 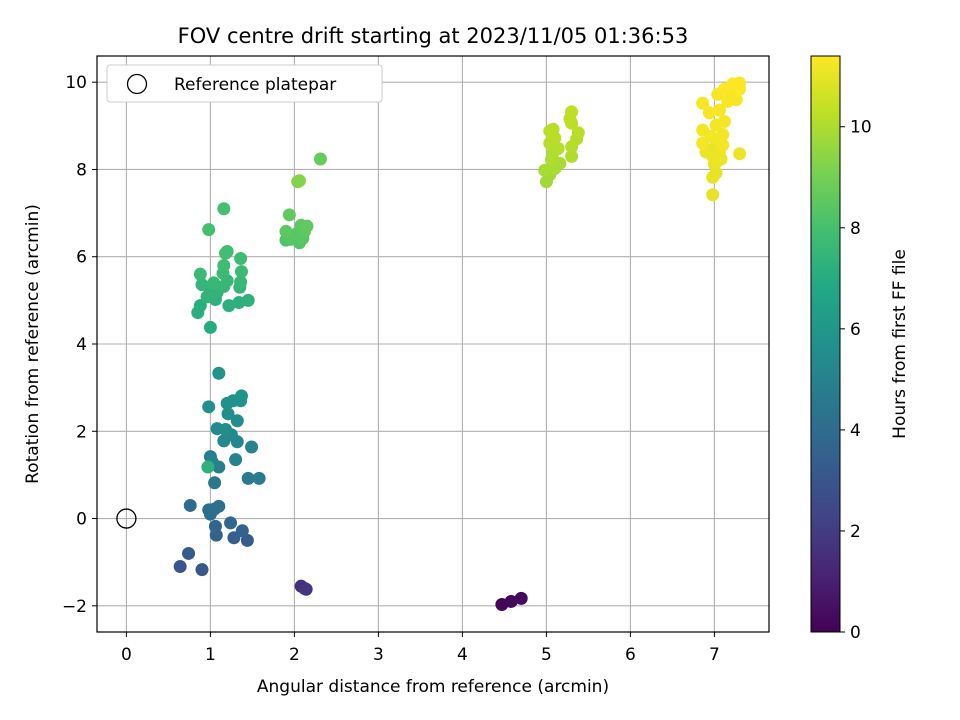 I want to click on y-tick-label: 4, so click(x=81, y=345).